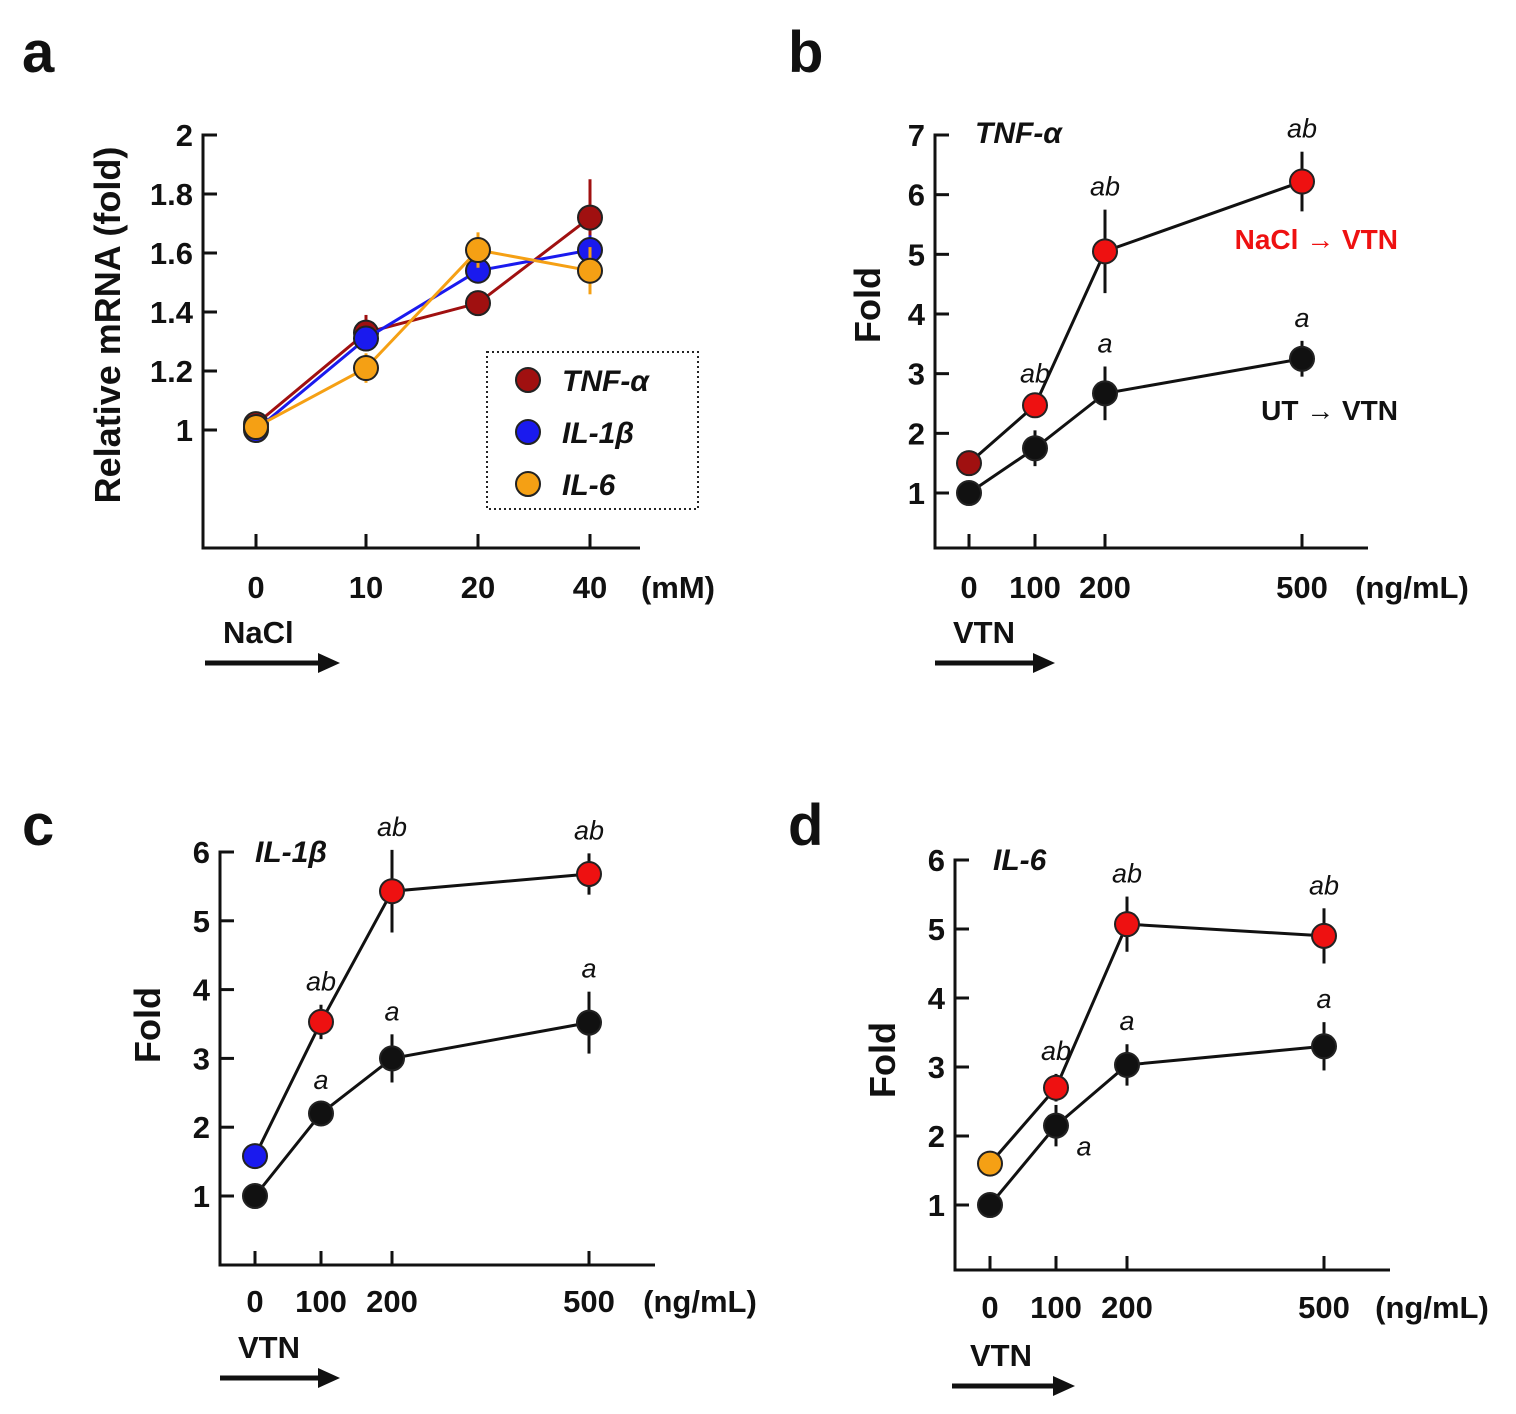 The height and width of the screenshot is (1414, 1516). Describe the element at coordinates (291, 852) in the screenshot. I see `gene-label: IL-1β` at that location.